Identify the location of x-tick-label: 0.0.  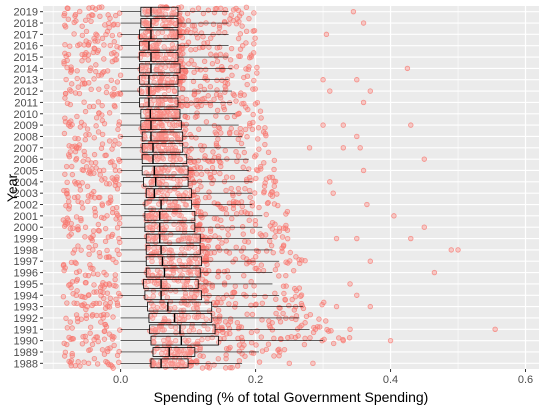
(120, 380).